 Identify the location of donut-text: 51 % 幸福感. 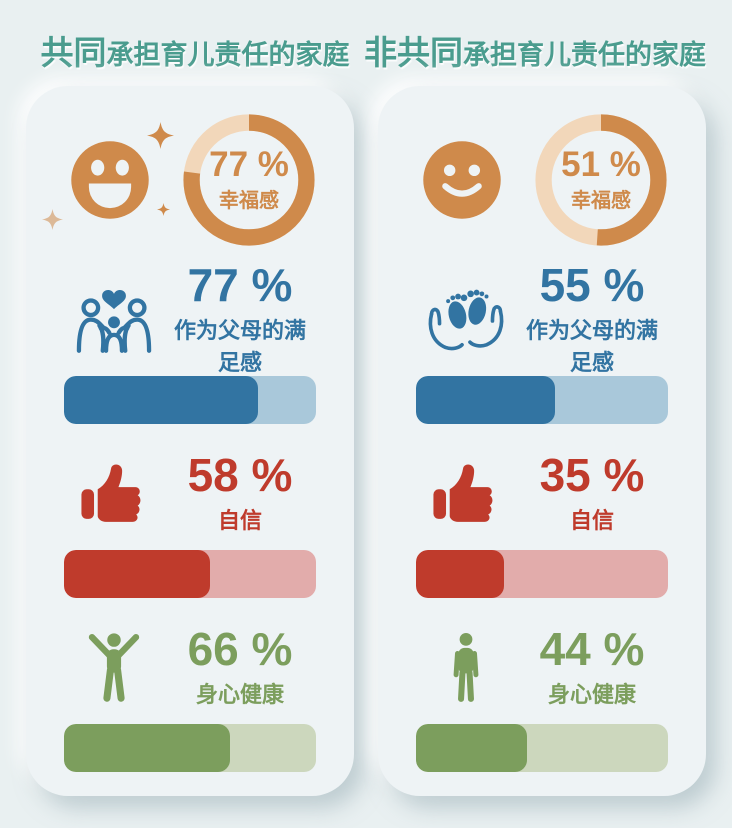
(601, 180).